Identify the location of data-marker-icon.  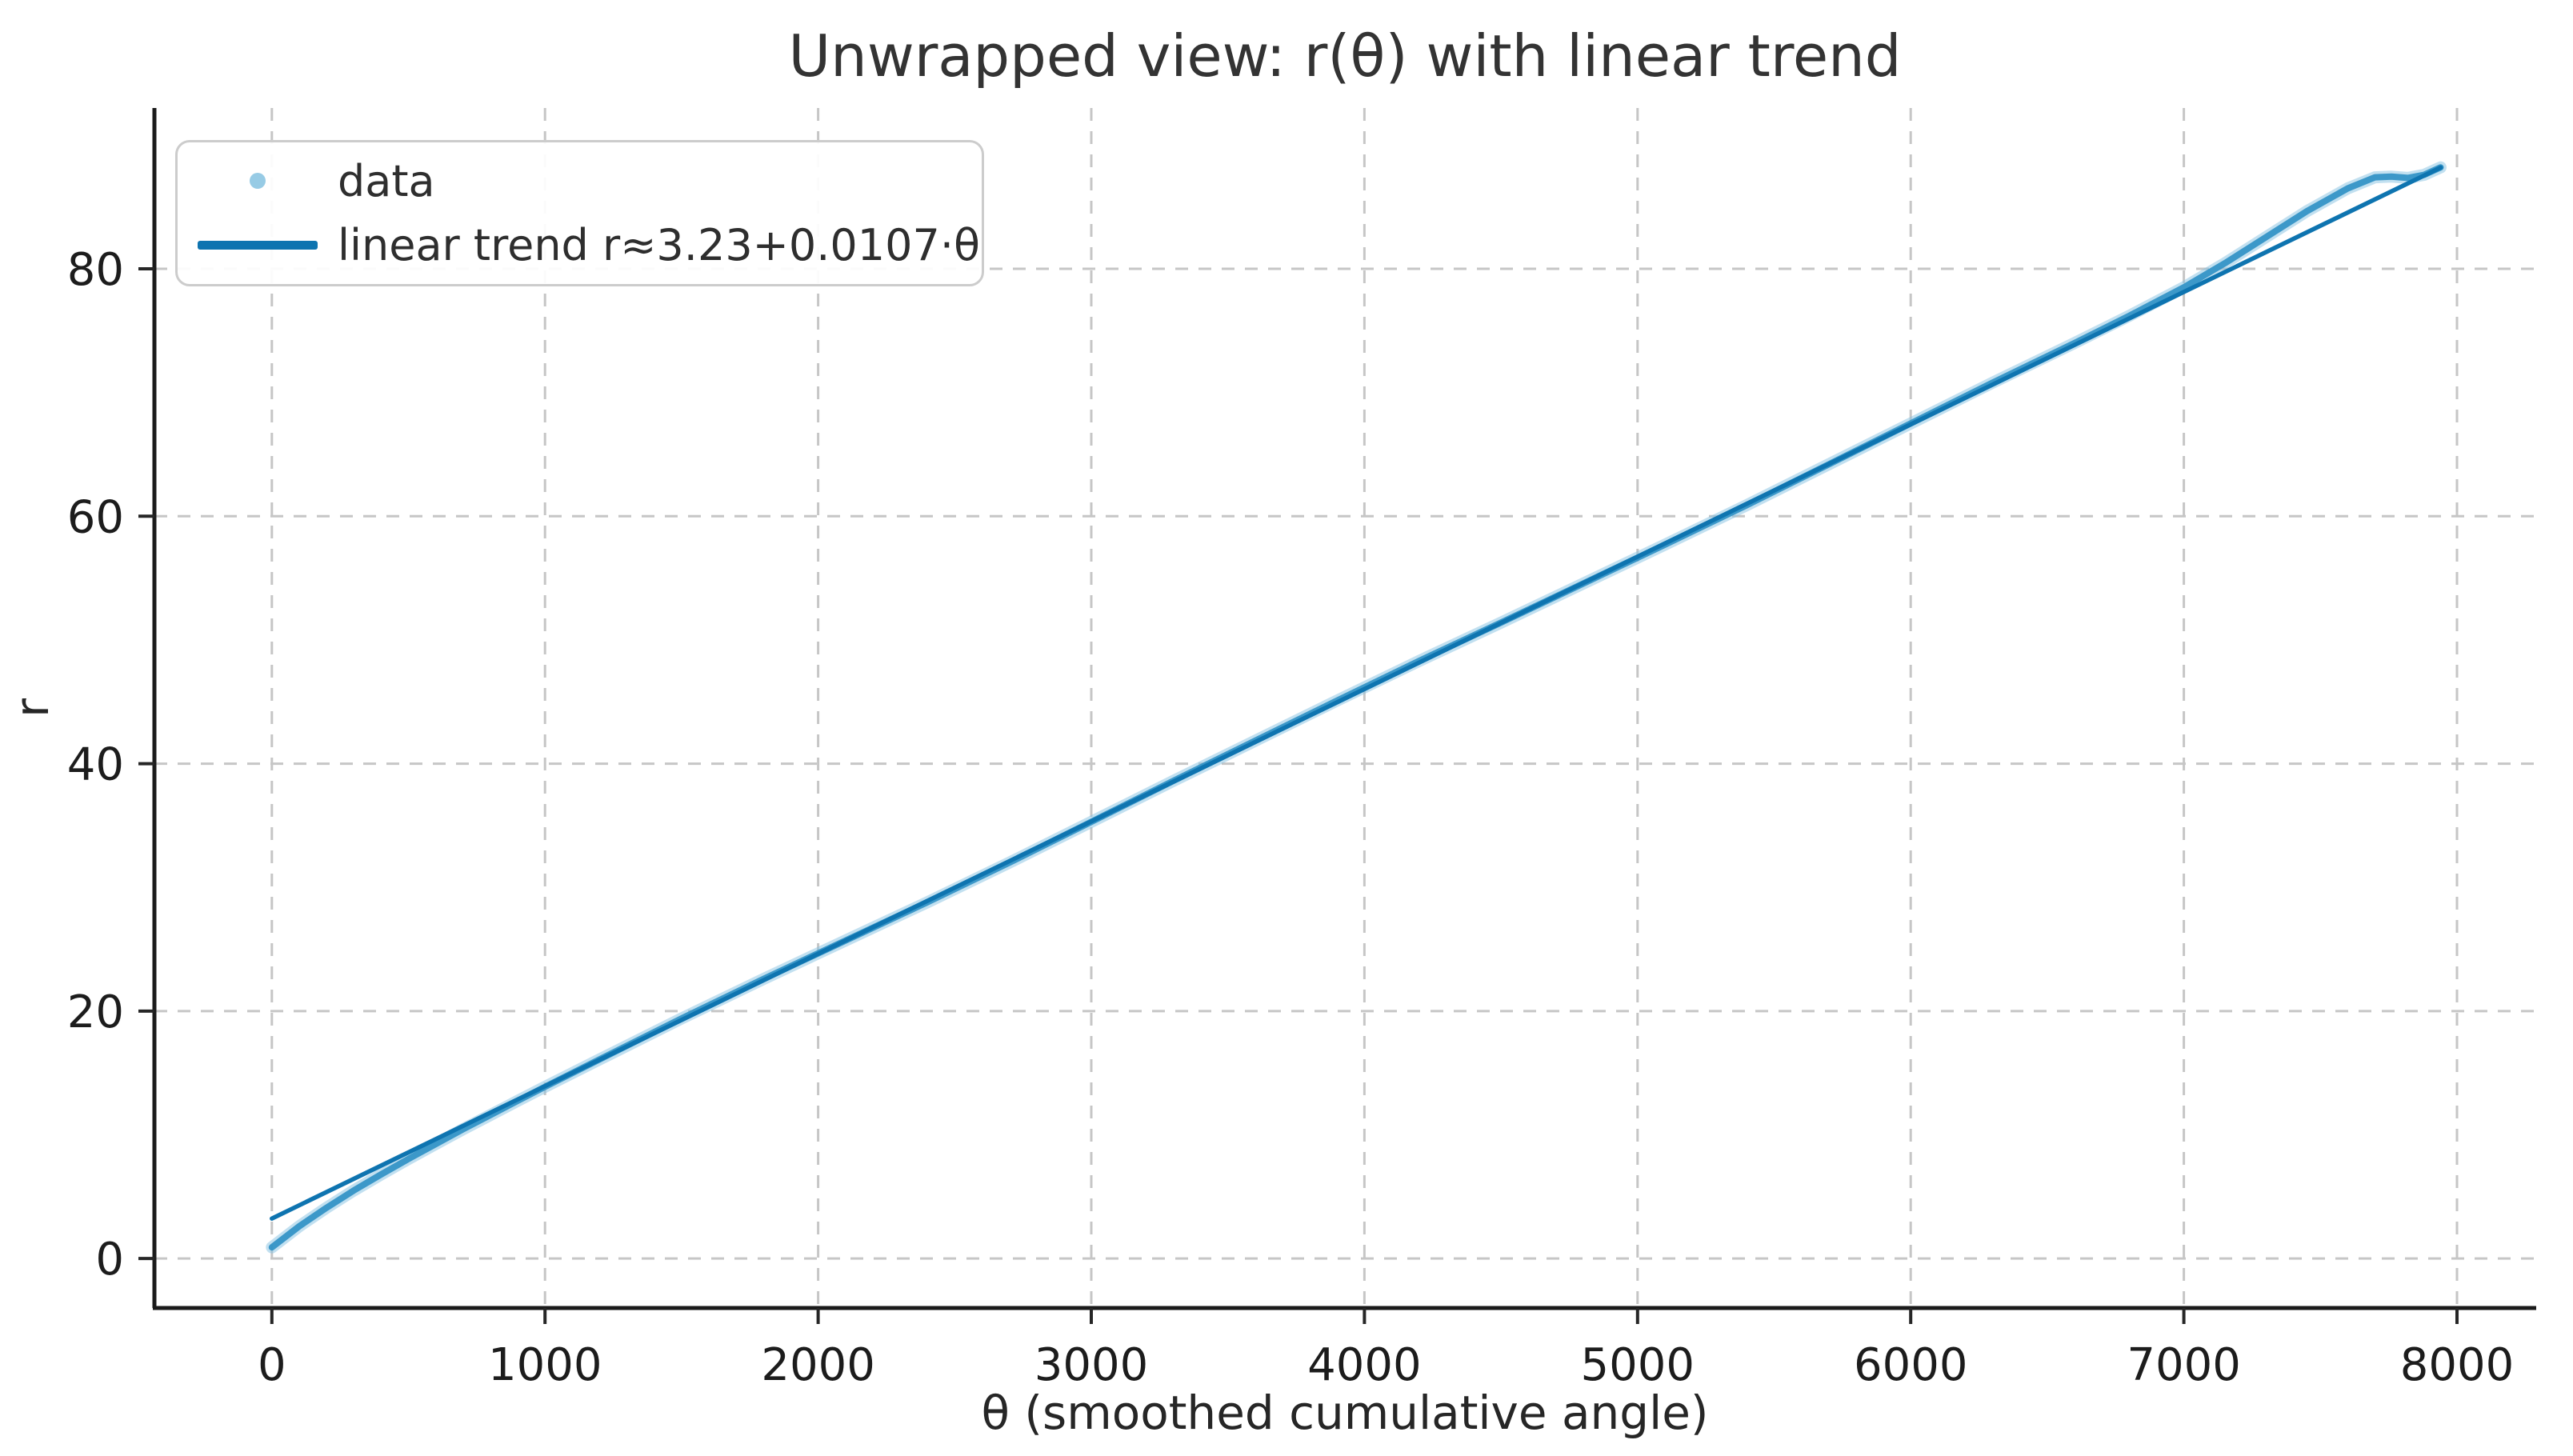
(258, 181).